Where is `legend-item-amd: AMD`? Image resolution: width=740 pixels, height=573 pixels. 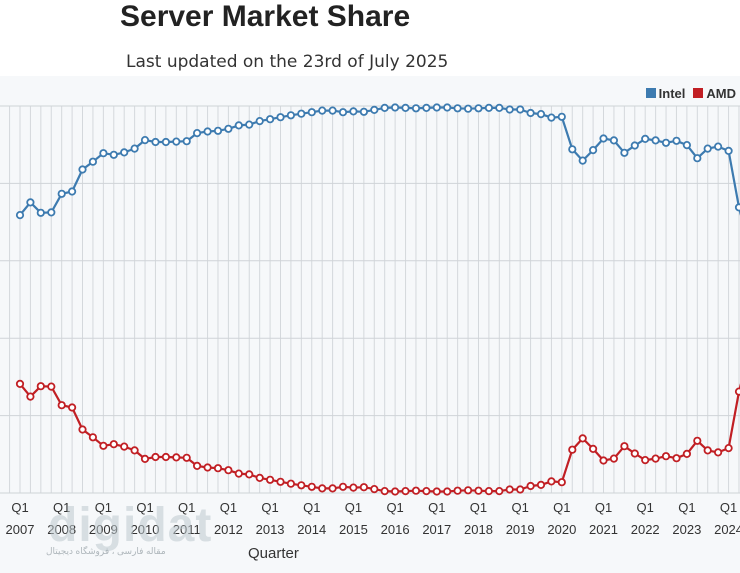
legend-item-amd: AMD is located at coordinates (714, 93).